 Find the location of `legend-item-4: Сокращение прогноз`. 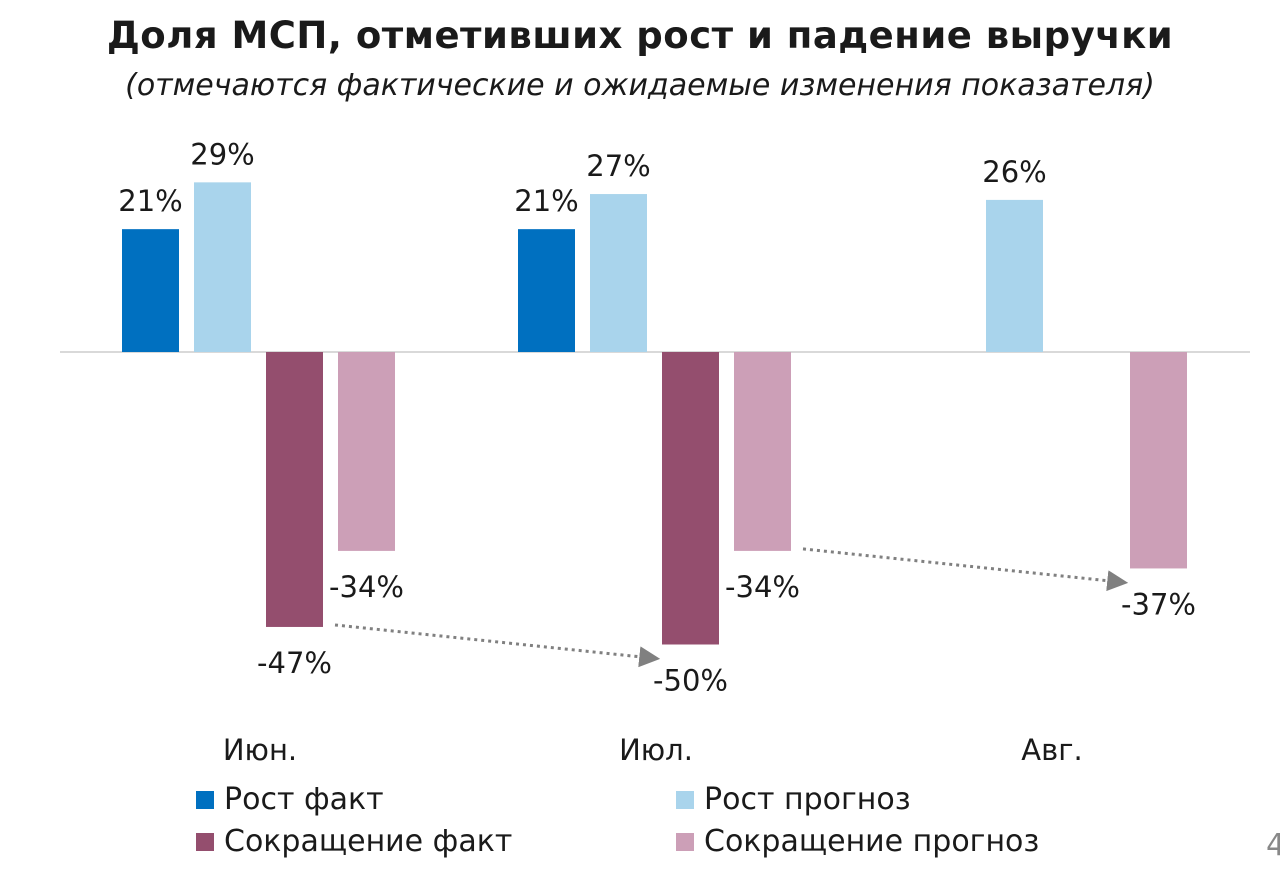

legend-item-4: Сокращение прогноз is located at coordinates (857, 841).